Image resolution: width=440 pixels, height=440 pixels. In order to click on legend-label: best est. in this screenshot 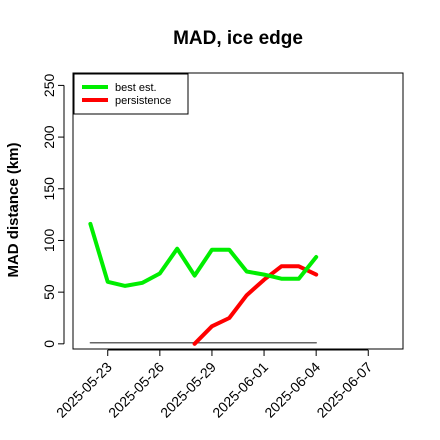, I will do `click(136, 88)`.